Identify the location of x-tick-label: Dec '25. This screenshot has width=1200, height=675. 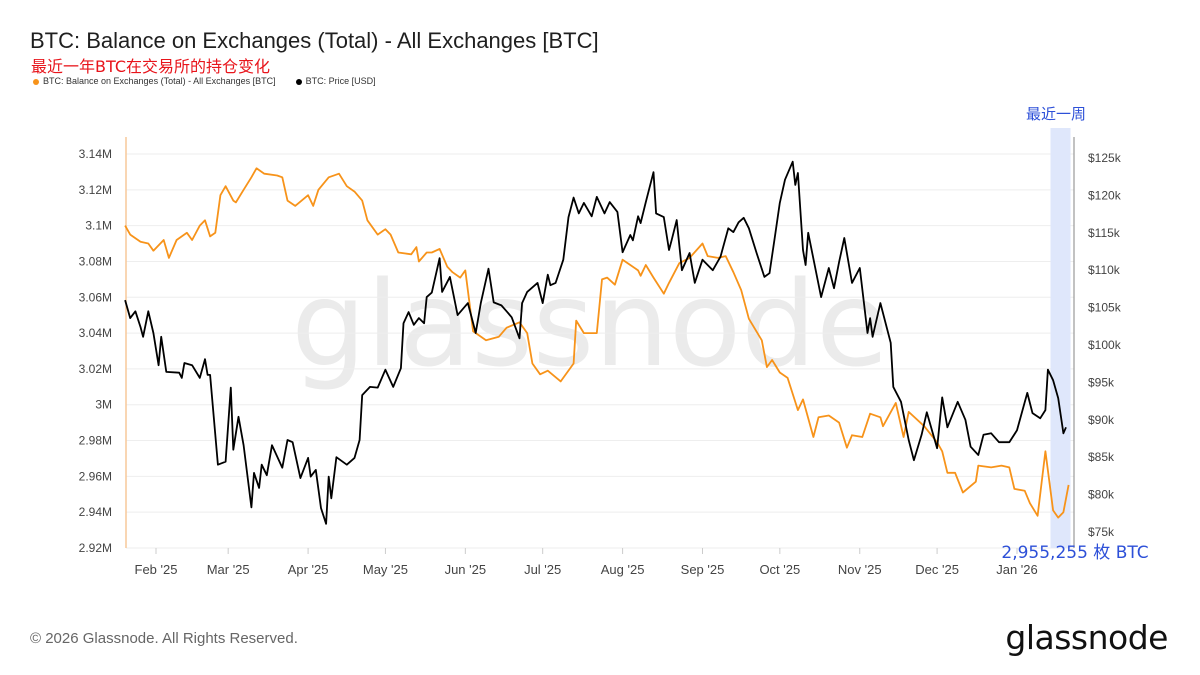
(937, 569).